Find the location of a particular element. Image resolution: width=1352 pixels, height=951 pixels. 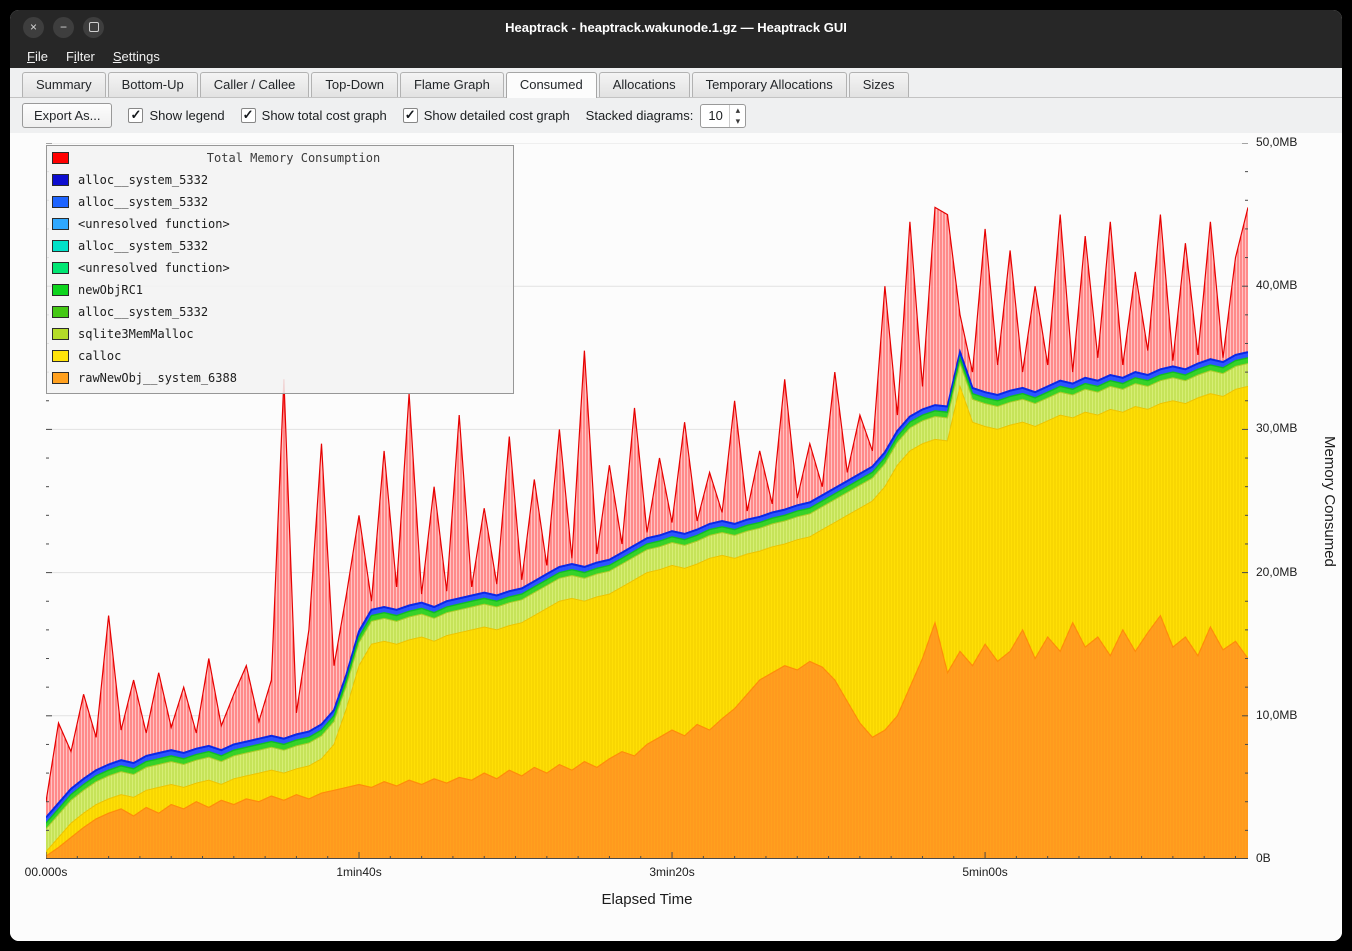

legend-item: rawNewObj__system_6388 is located at coordinates (279, 378).